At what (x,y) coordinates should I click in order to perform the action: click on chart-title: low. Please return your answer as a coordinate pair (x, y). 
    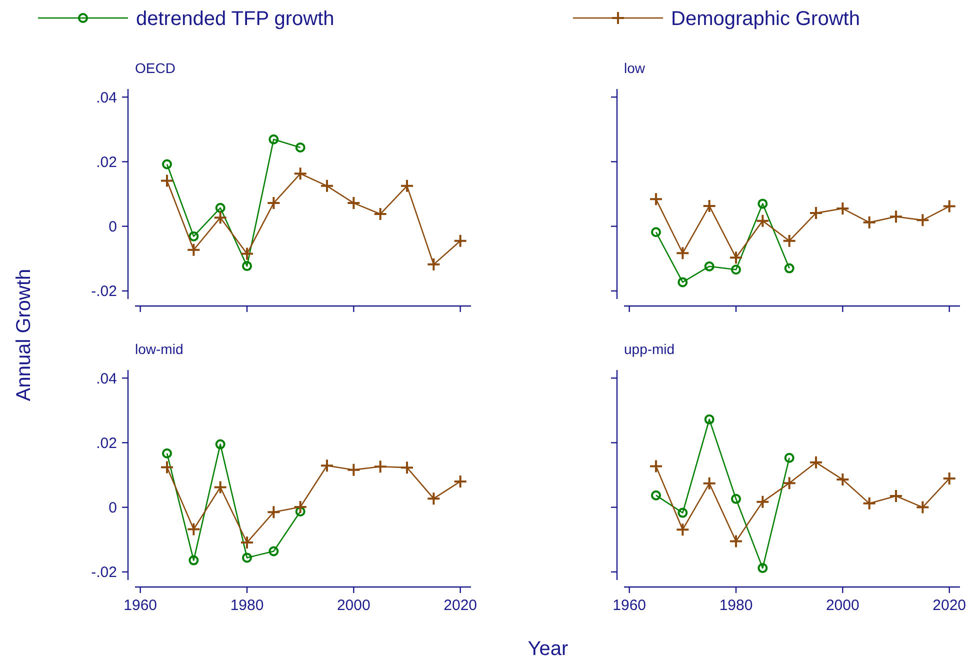
    Looking at the image, I should click on (635, 68).